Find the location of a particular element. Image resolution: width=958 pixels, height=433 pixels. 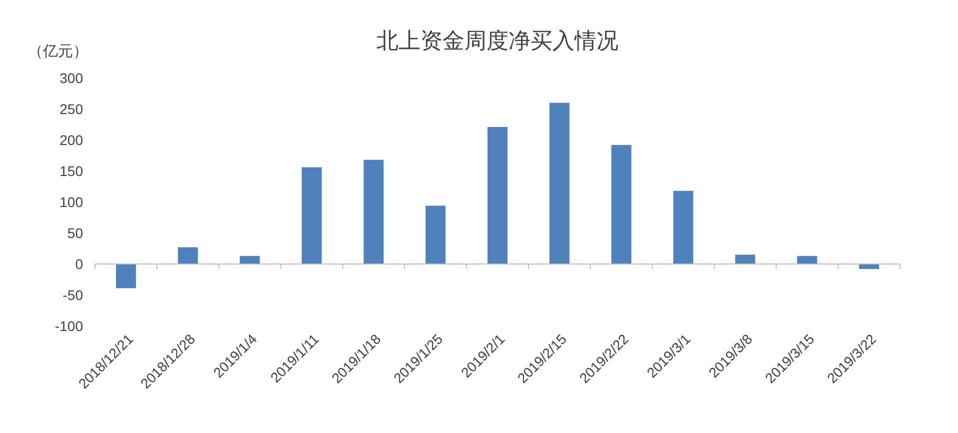

y-tick-label: 150 is located at coordinates (72, 171).